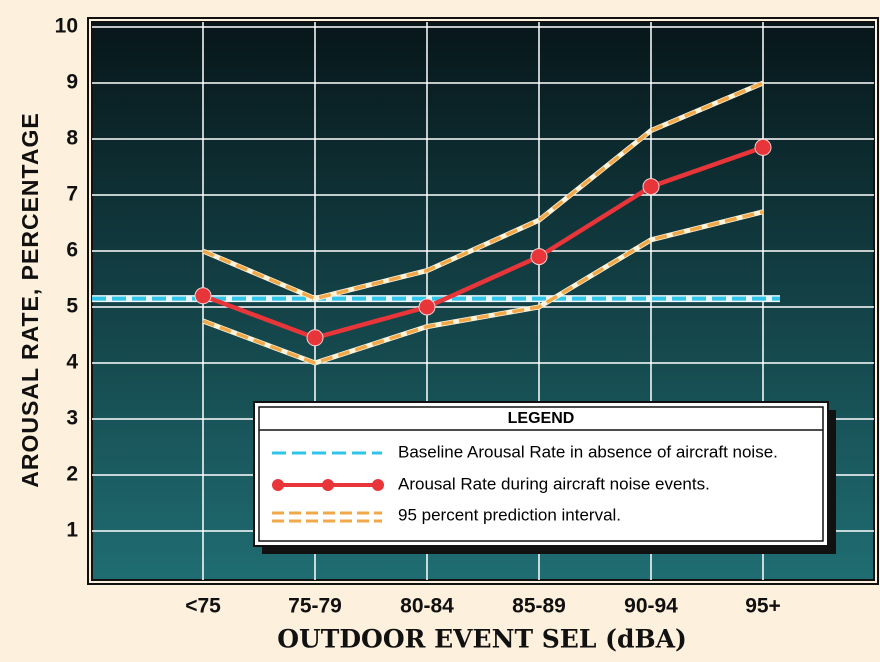 The width and height of the screenshot is (880, 662). What do you see at coordinates (483, 287) in the screenshot?
I see `interval-line` at bounding box center [483, 287].